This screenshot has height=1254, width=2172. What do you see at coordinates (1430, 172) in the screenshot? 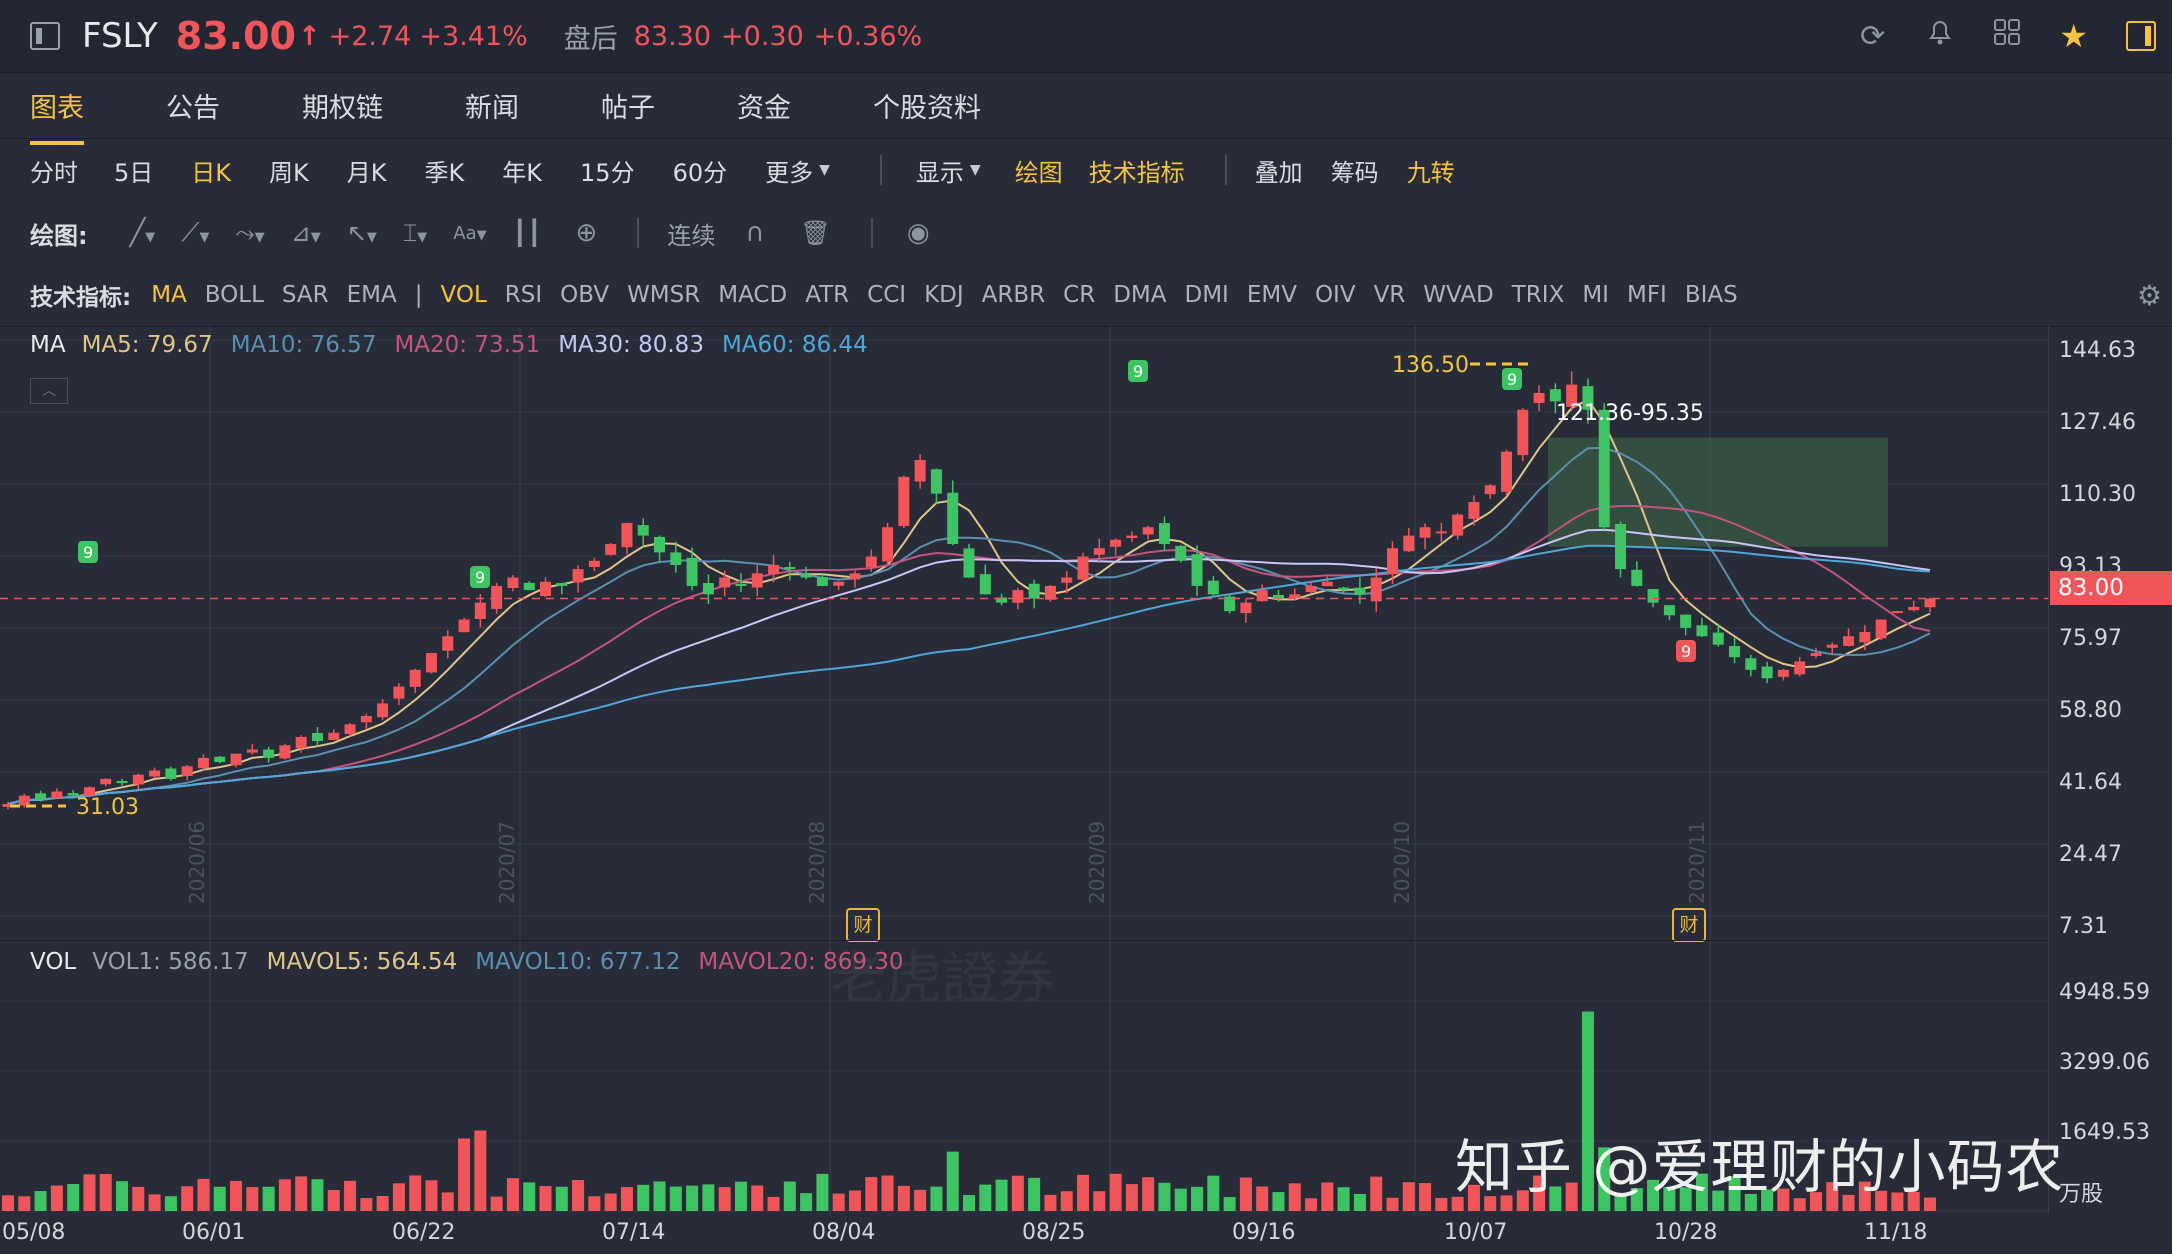
I see `nine-turn-toggle: 九转` at bounding box center [1430, 172].